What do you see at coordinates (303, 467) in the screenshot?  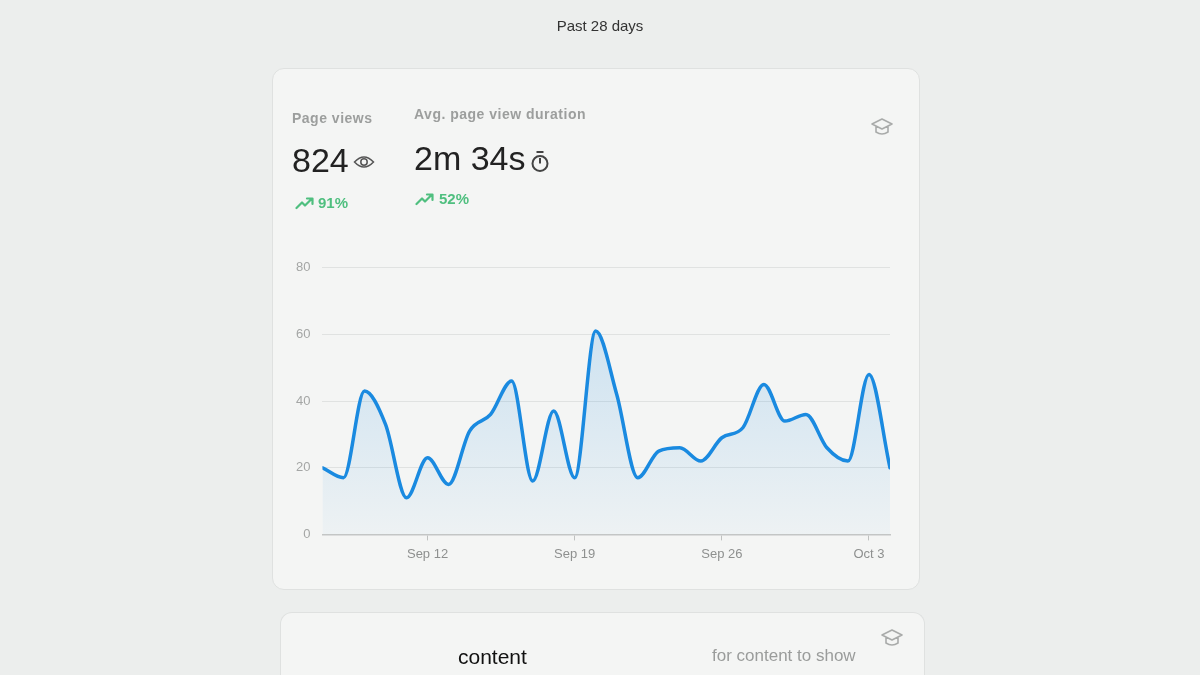 I see `y-tick-label: 20` at bounding box center [303, 467].